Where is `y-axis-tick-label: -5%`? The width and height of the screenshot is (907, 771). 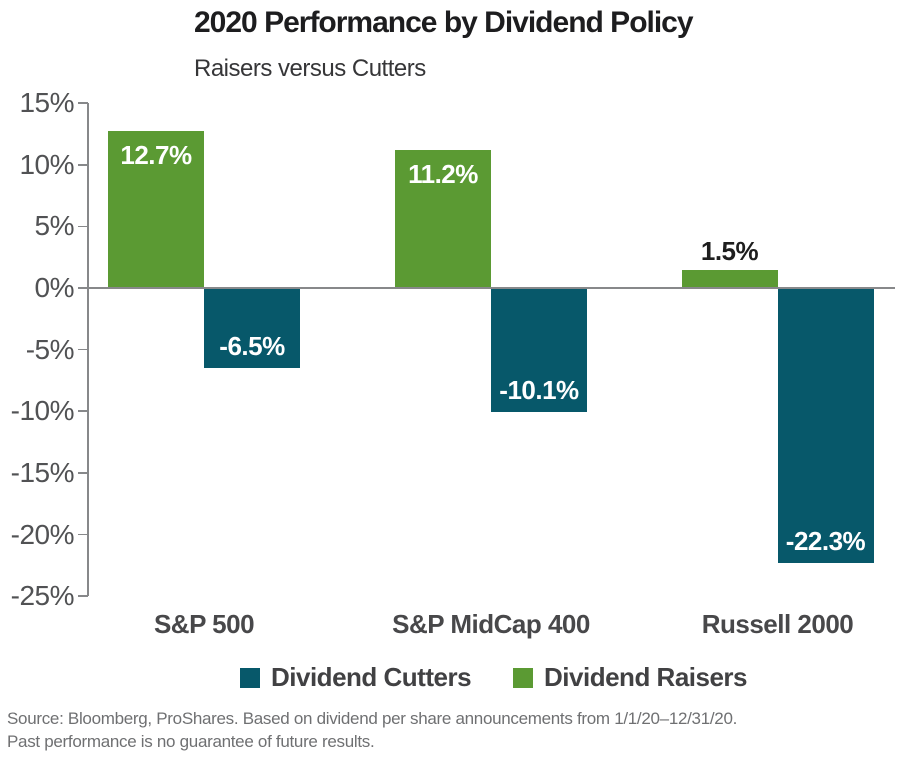
y-axis-tick-label: -5% is located at coordinates (50, 349).